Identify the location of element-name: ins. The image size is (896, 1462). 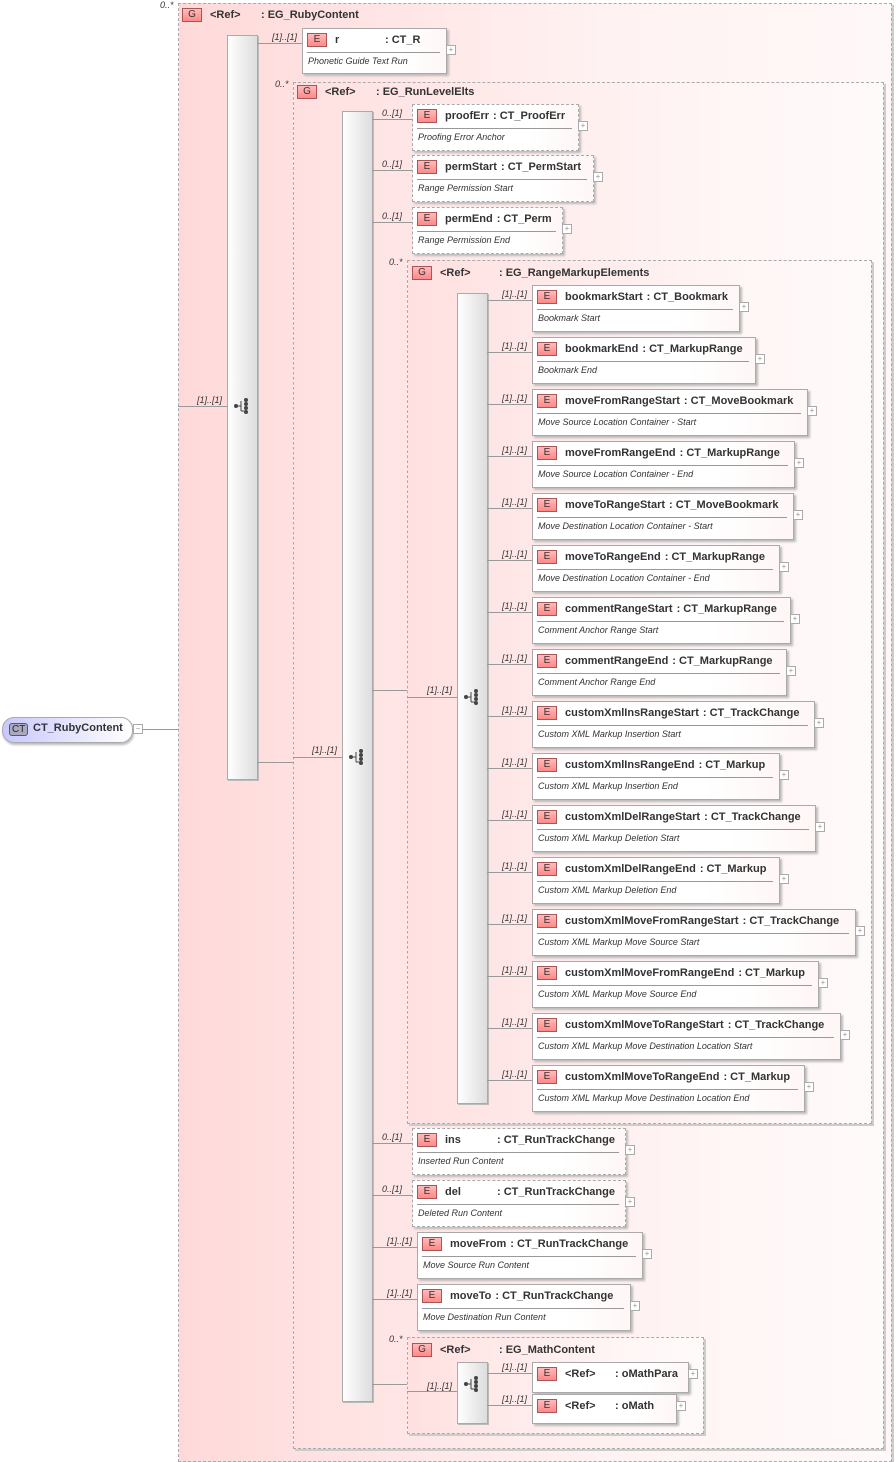
(453, 1139).